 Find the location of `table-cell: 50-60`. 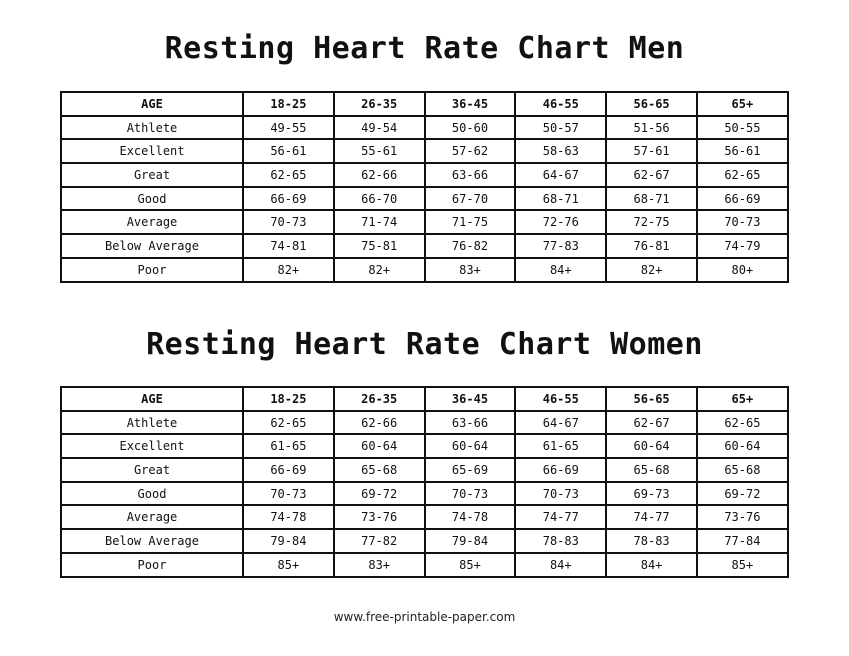

table-cell: 50-60 is located at coordinates (470, 127).